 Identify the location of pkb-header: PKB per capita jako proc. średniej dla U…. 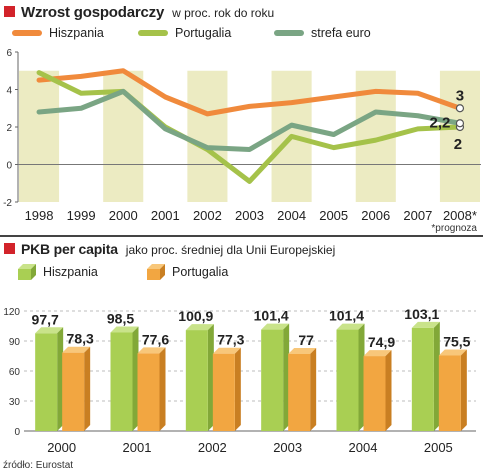
(169, 249).